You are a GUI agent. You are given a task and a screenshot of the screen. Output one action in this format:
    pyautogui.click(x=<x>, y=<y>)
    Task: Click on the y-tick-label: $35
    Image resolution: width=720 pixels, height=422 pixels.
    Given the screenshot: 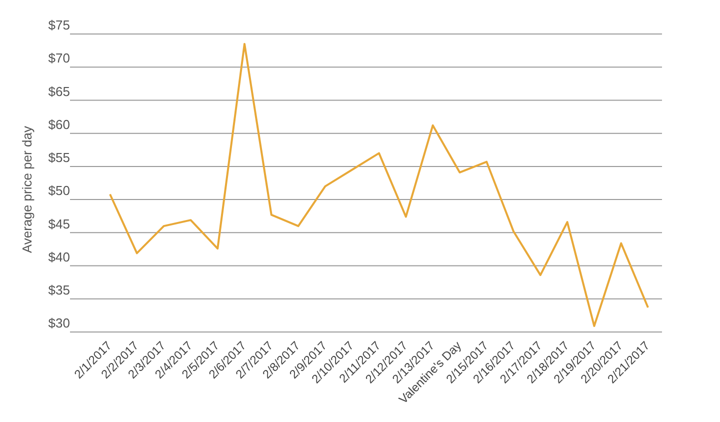 What is the action you would take?
    pyautogui.click(x=59, y=290)
    